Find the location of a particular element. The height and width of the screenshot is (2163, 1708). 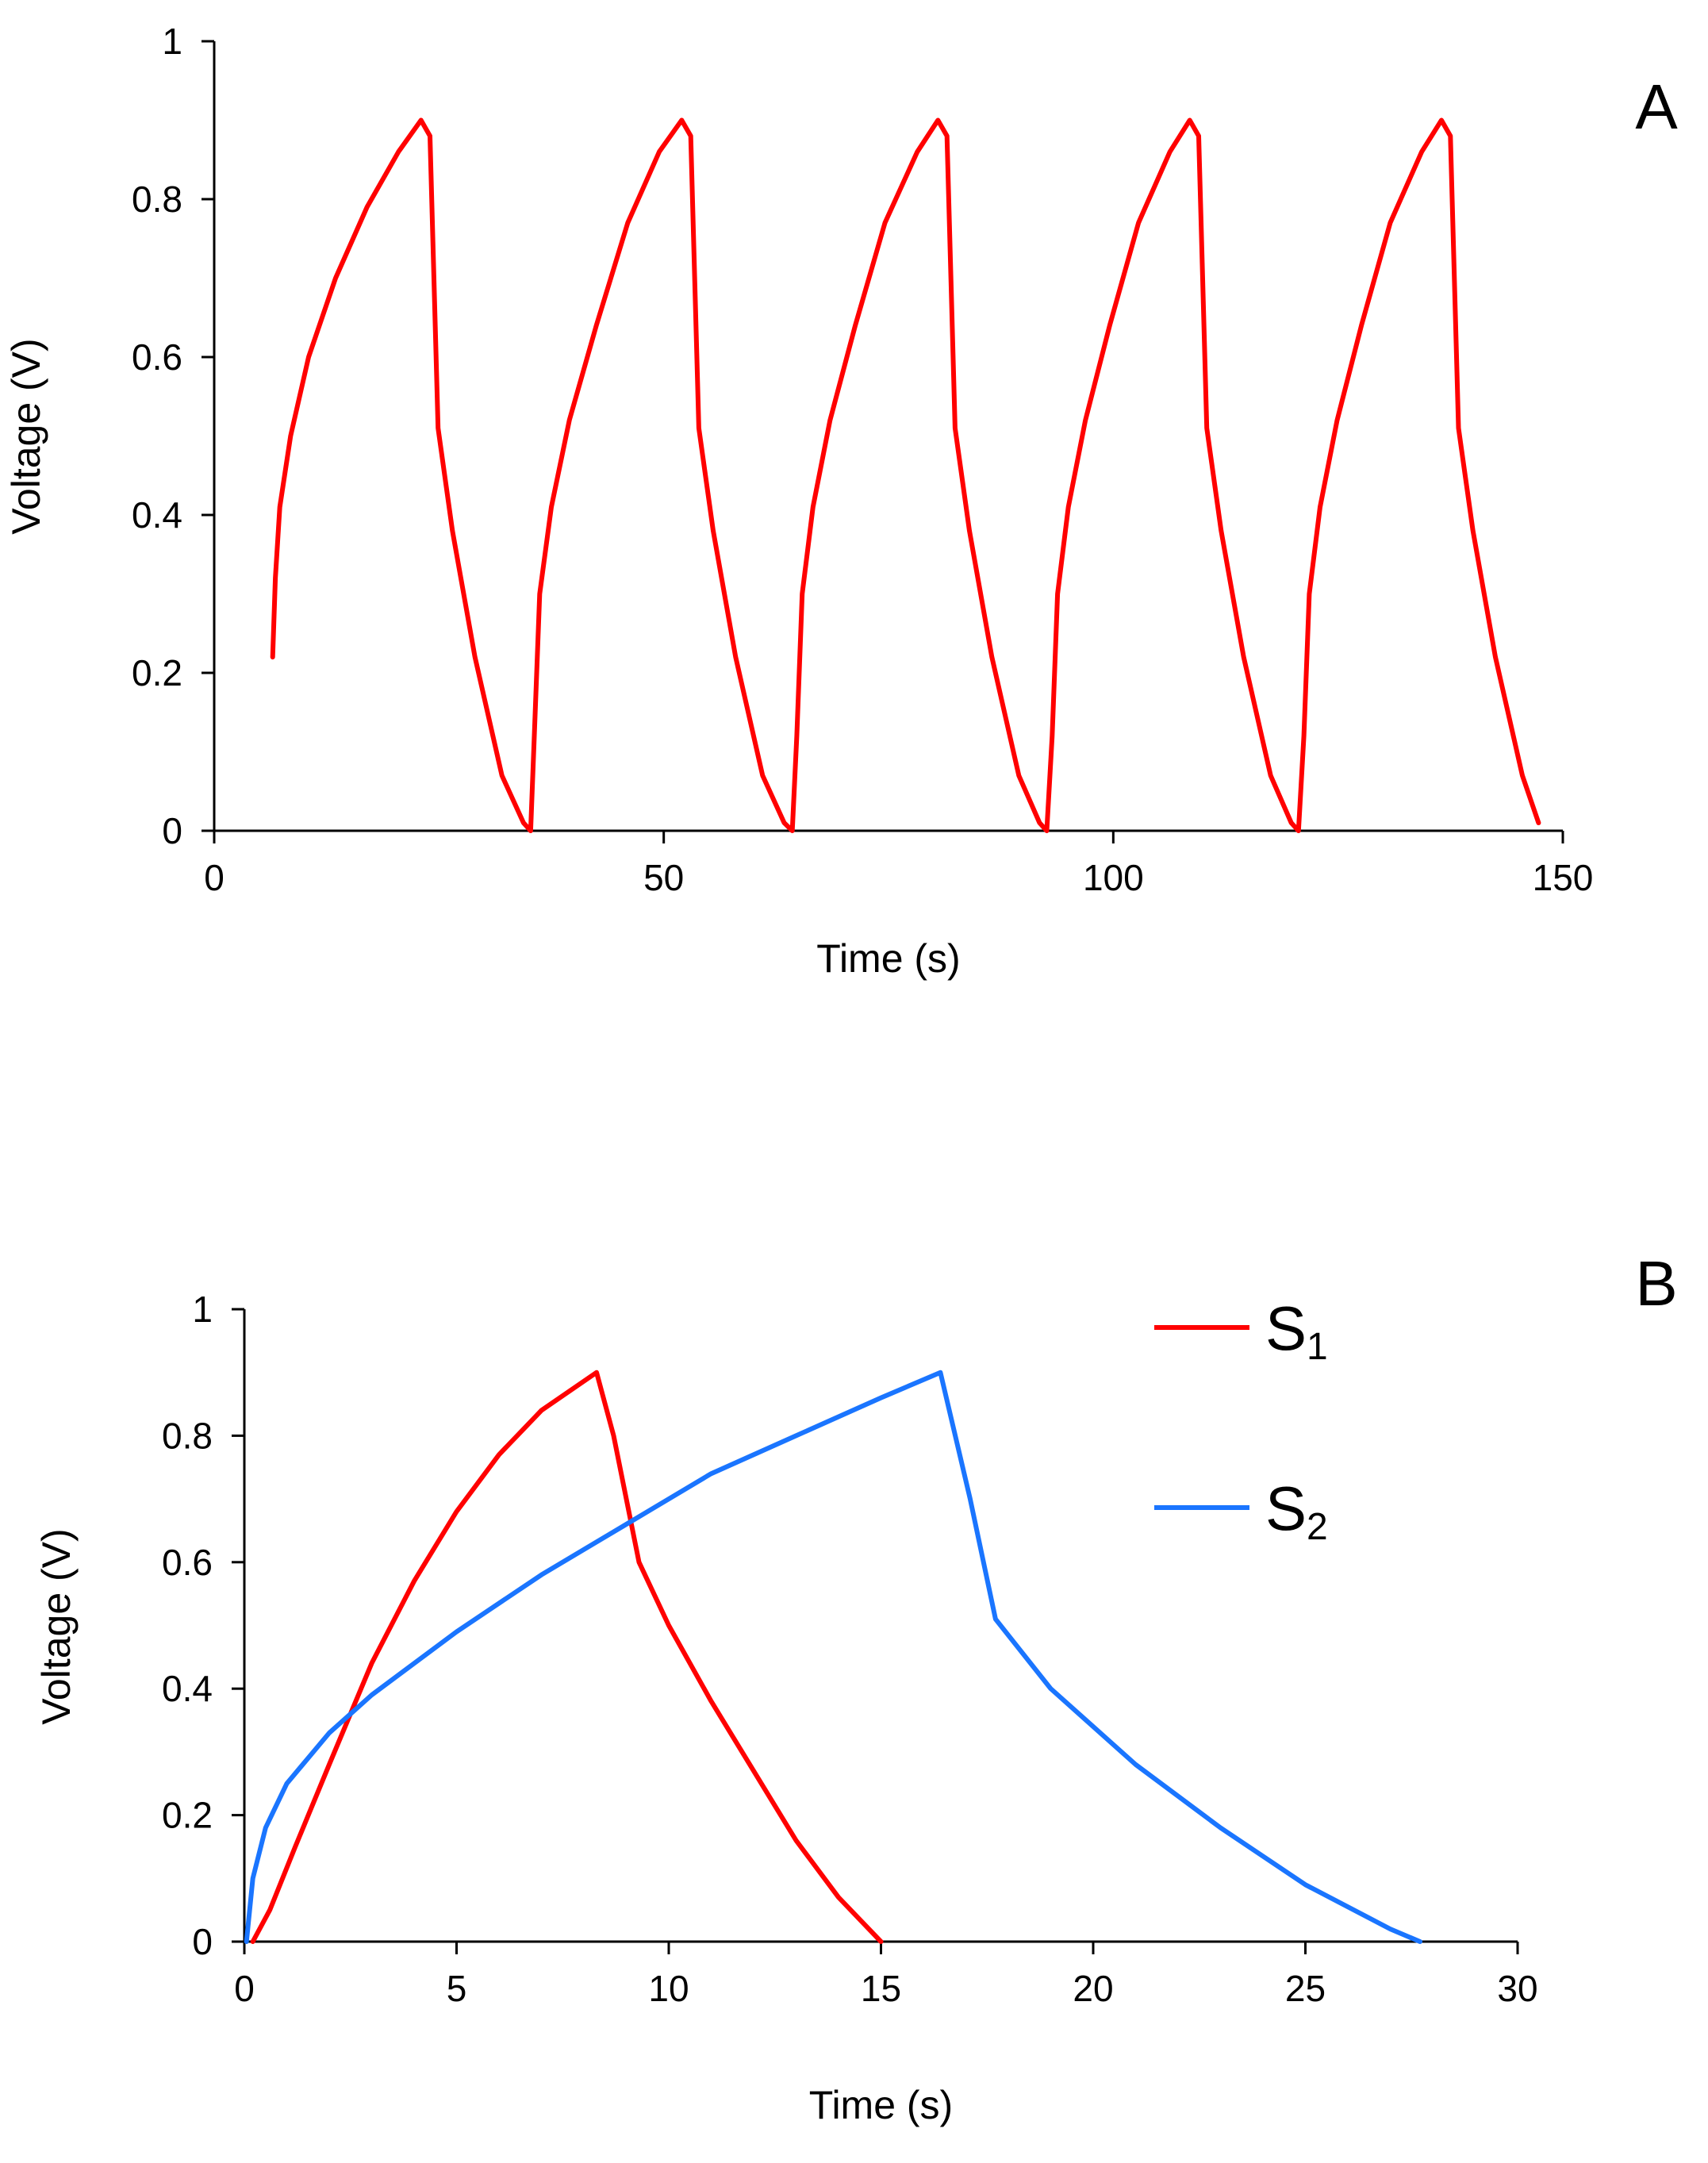

series-line-s1 is located at coordinates (567, 1657).